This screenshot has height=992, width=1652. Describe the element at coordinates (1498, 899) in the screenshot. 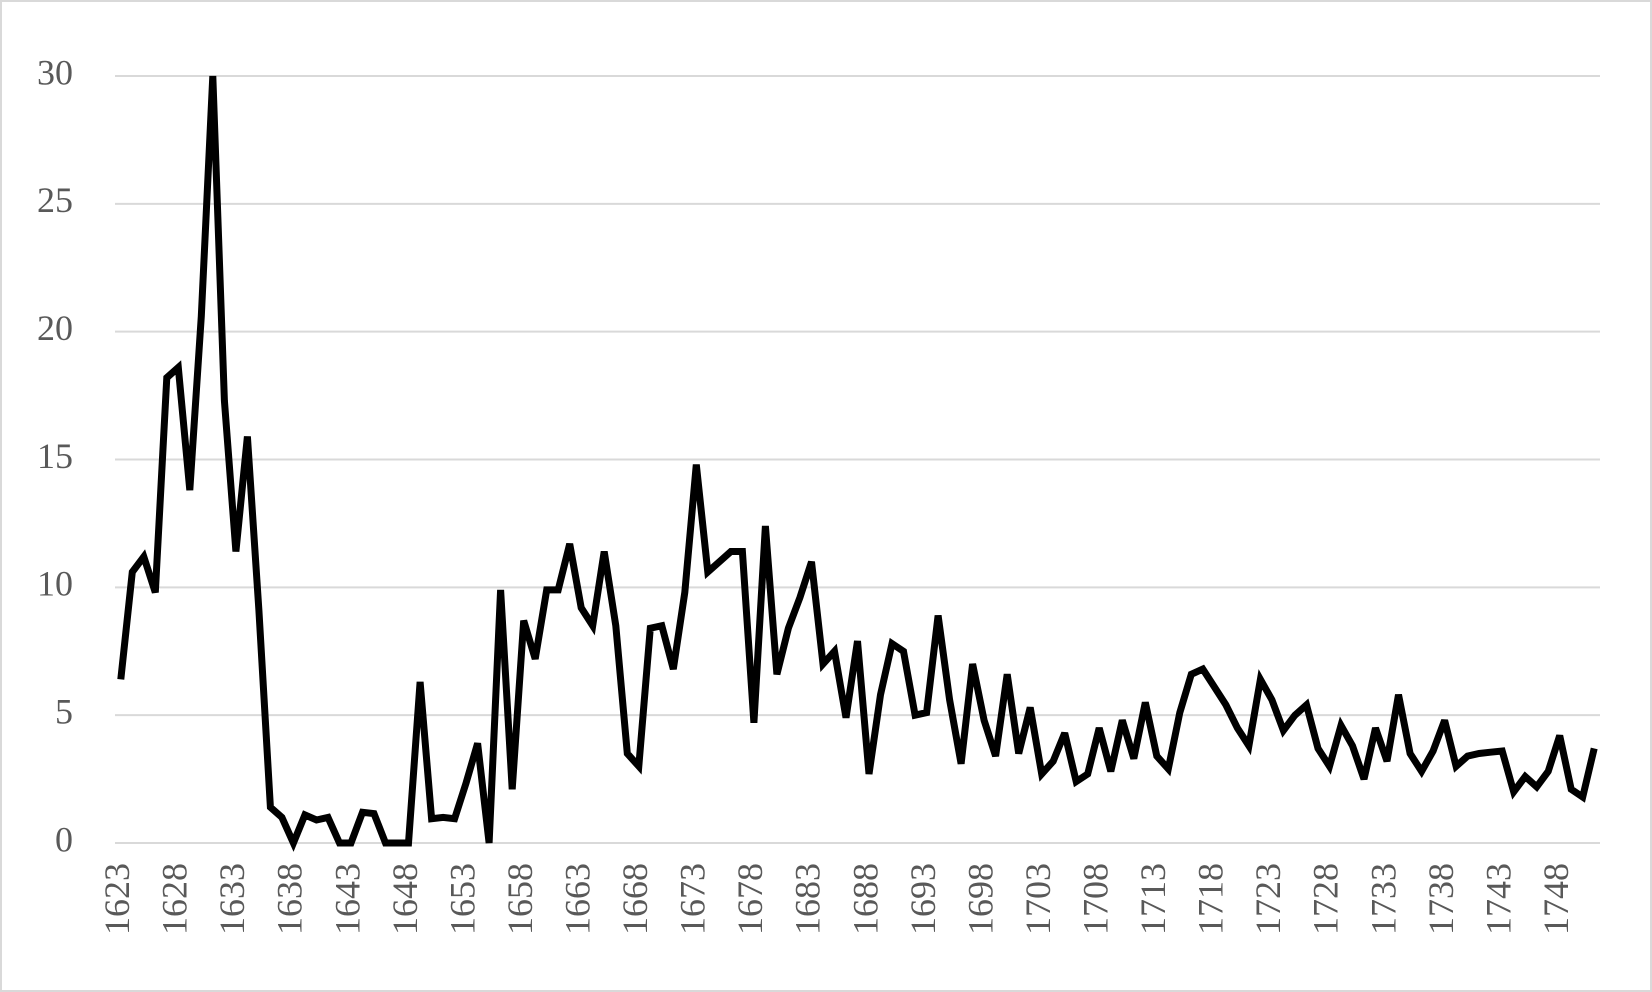

I see `x-tick-label: 1743` at that location.